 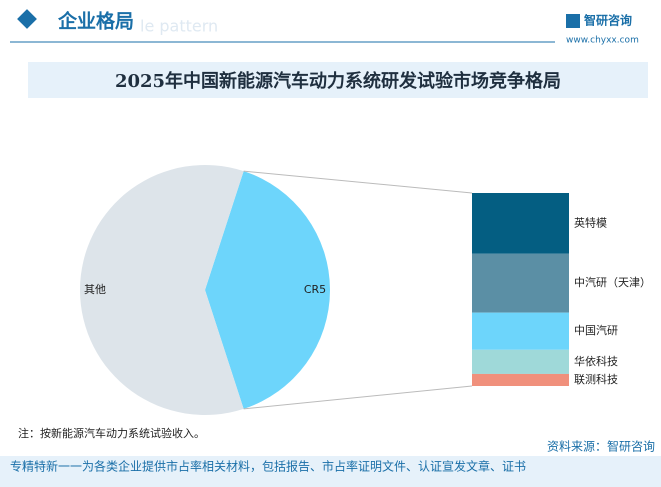 I want to click on pie-label: 其他, so click(x=95, y=289).